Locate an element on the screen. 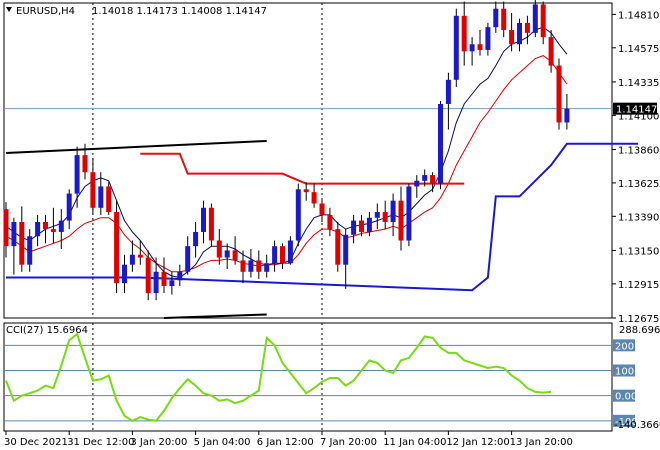  trend-line-upper is located at coordinates (136, 147).